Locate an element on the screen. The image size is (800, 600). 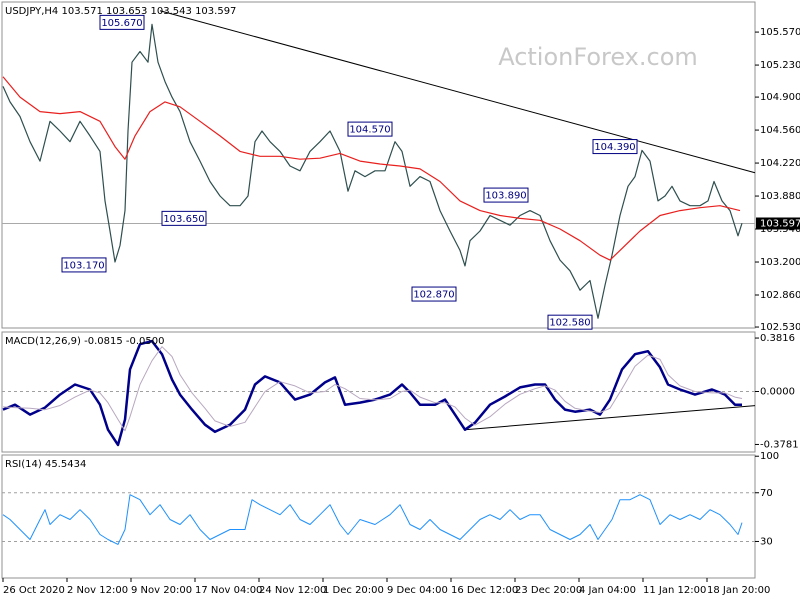
y-tick-label: 103.880 is located at coordinates (780, 196).